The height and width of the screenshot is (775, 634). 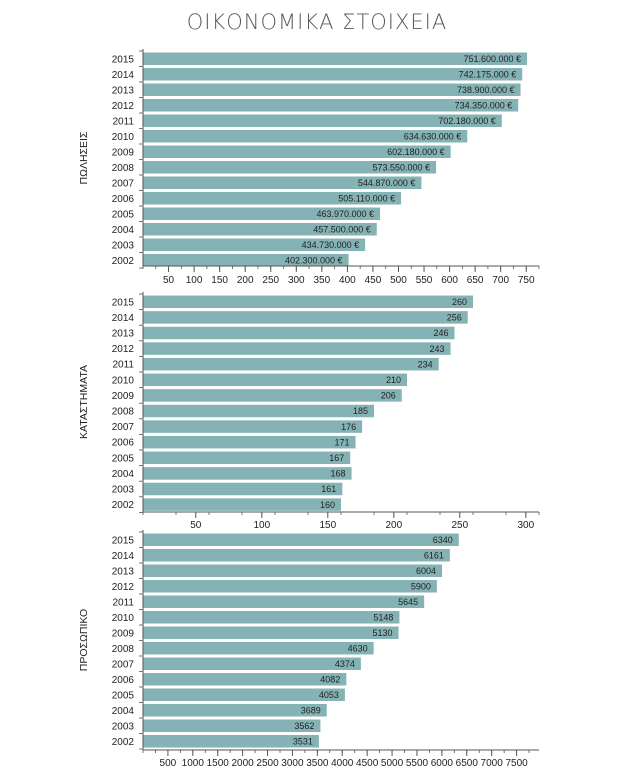 I want to click on x-tick-label: 650, so click(x=475, y=280).